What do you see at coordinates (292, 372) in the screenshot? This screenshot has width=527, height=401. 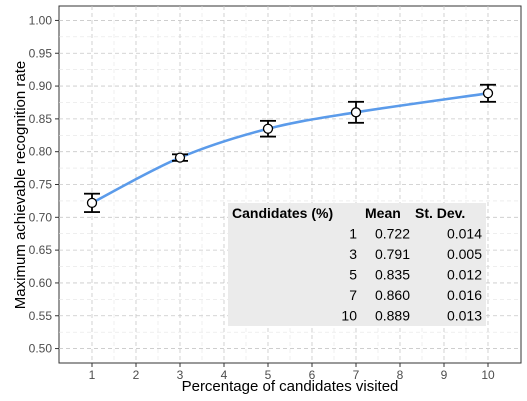 I see `x-axis: 1 2 3 4 5 6 7 8 9 10` at bounding box center [292, 372].